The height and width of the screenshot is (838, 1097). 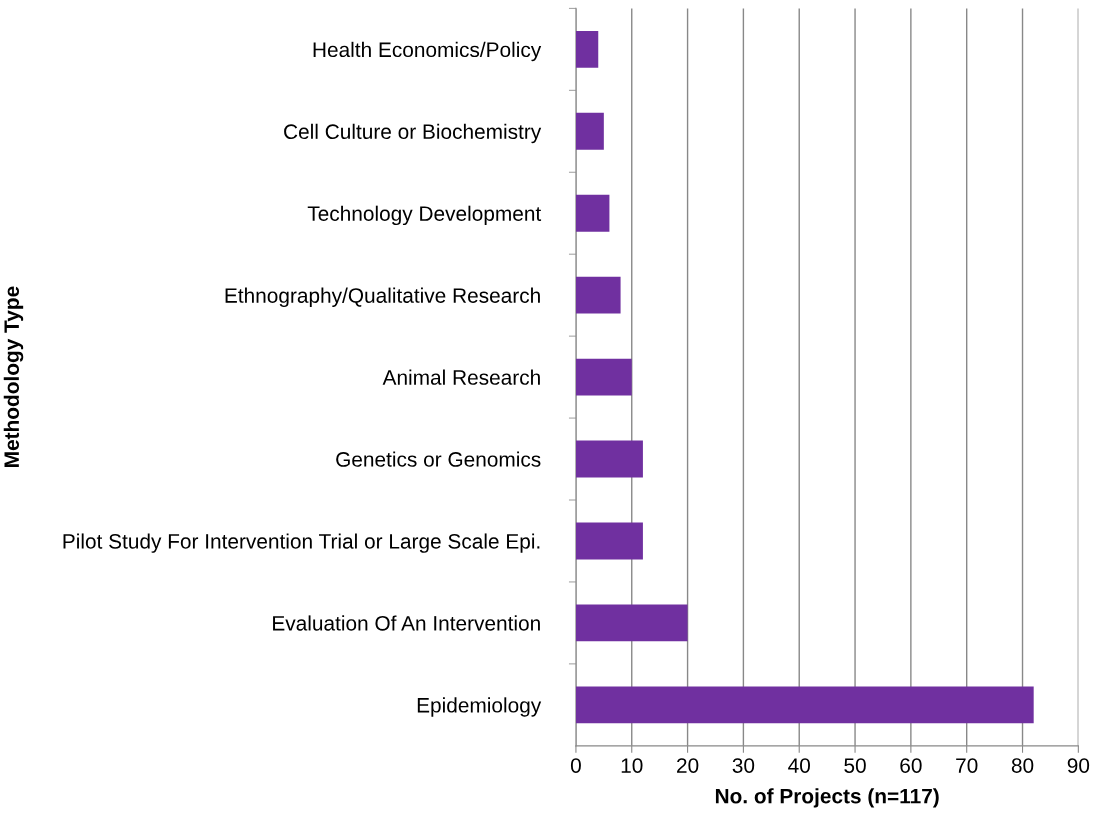 What do you see at coordinates (827, 798) in the screenshot?
I see `x-axis-title: No. of Projects (n=117)` at bounding box center [827, 798].